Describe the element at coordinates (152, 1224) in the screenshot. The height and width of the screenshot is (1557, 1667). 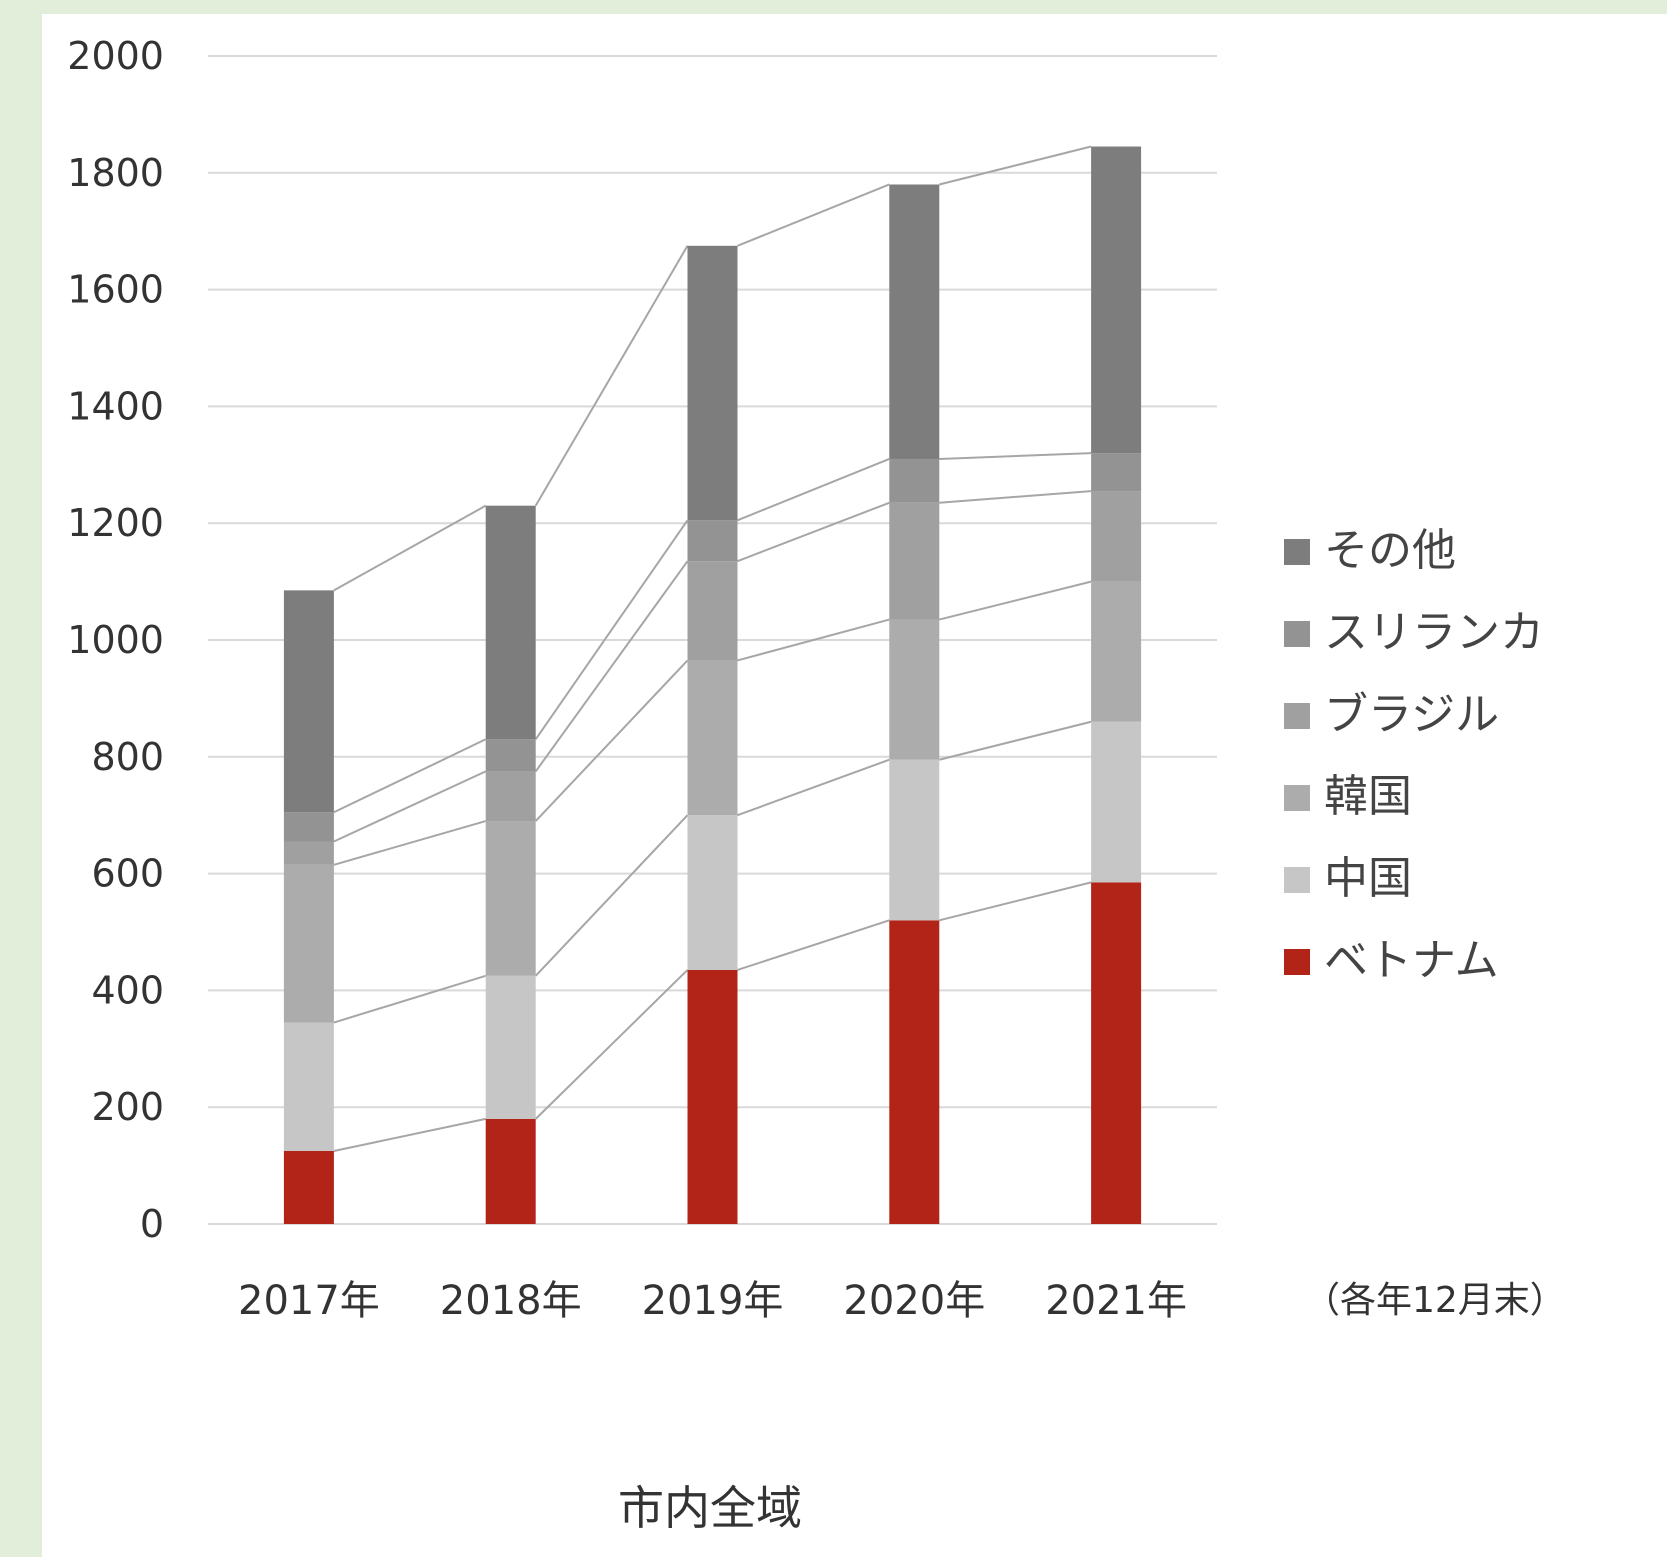
I see `y-tick-label: 0` at that location.